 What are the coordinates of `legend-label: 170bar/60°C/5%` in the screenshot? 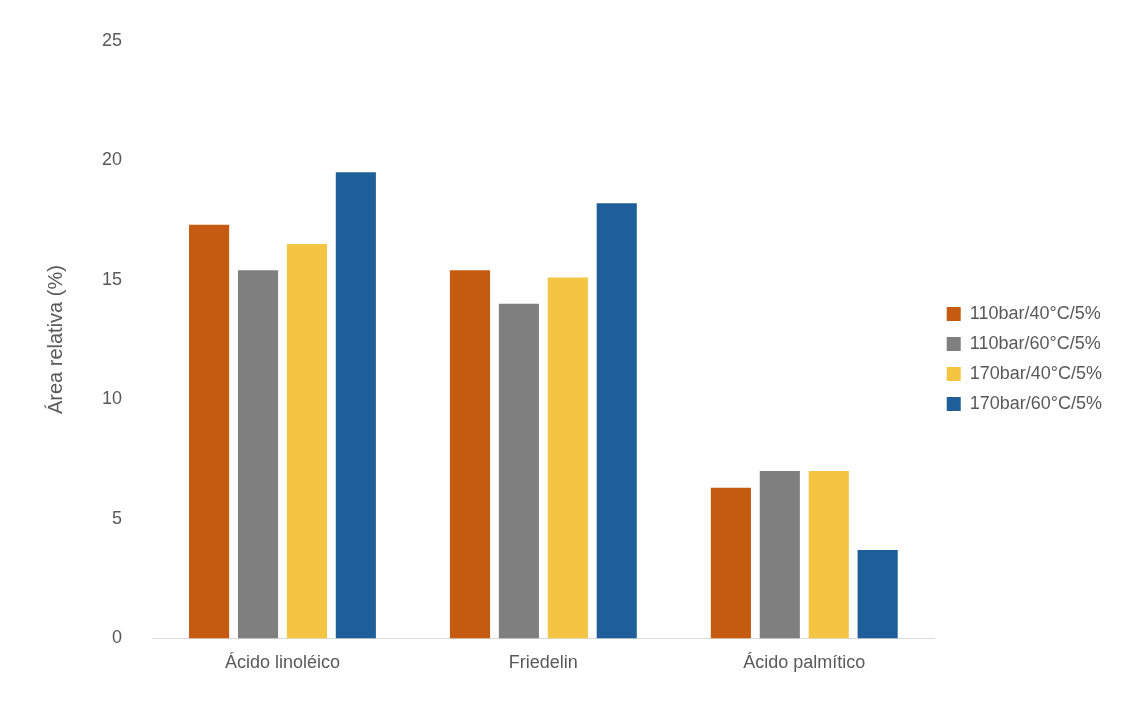 It's located at (1036, 402).